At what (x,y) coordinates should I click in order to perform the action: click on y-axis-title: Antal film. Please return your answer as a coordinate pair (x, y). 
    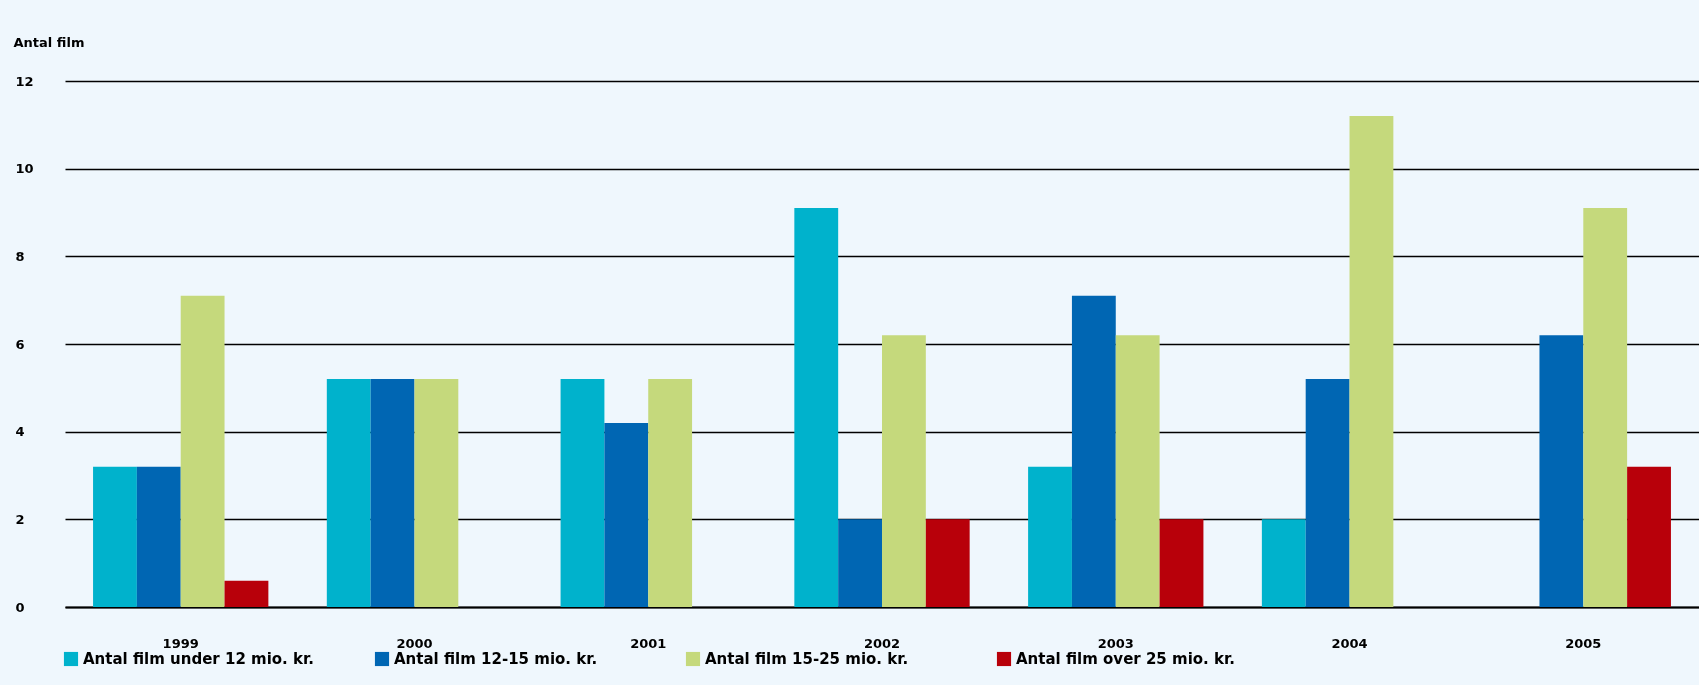
    Looking at the image, I should click on (49, 42).